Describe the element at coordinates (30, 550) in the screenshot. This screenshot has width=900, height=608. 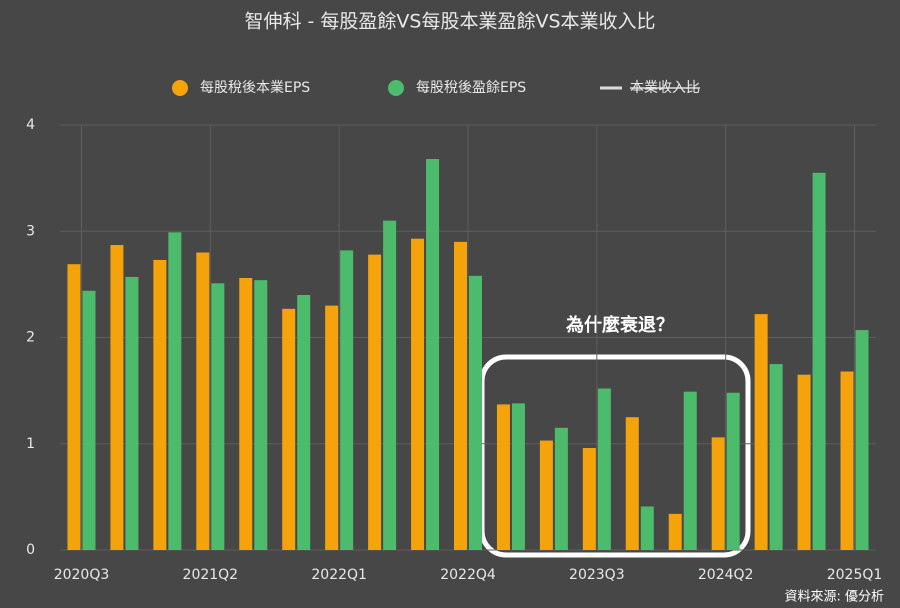
I see `y-tick-label: 0` at that location.